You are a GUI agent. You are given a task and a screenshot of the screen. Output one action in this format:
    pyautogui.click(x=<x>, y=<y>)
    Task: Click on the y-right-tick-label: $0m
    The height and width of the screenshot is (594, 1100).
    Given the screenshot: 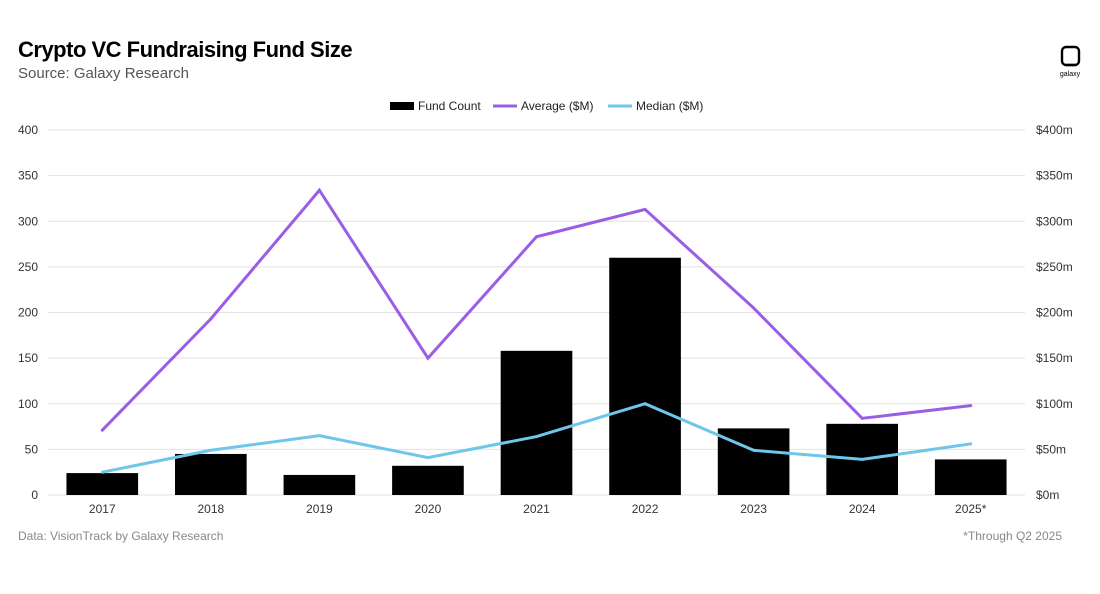 What is the action you would take?
    pyautogui.click(x=1047, y=495)
    